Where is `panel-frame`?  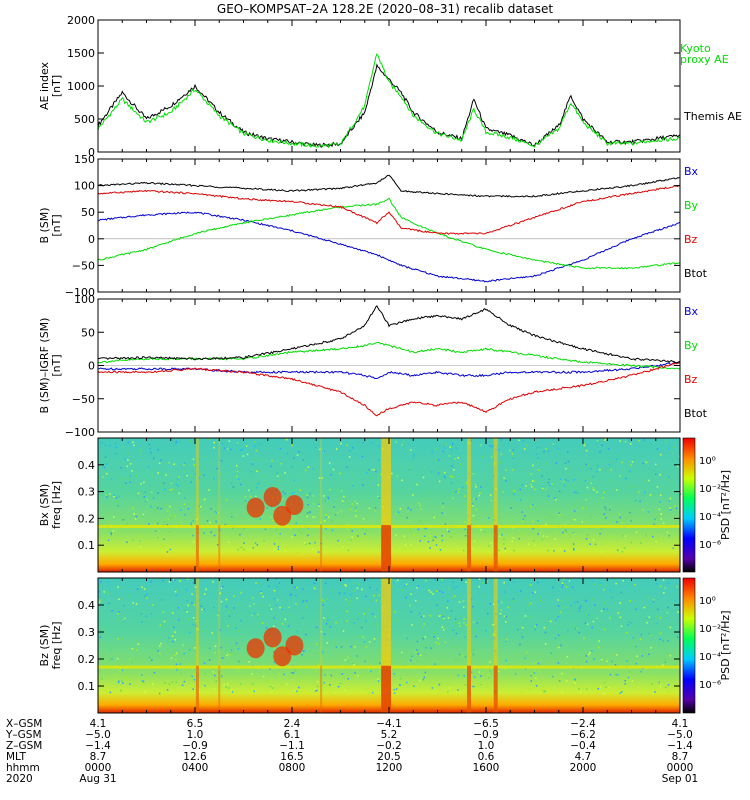
panel-frame is located at coordinates (389, 86).